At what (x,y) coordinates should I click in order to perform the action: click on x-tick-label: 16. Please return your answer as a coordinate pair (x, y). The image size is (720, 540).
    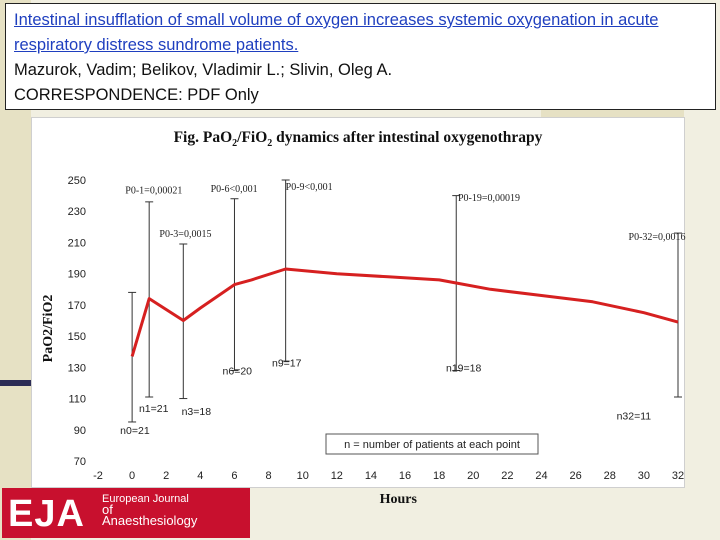
    Looking at the image, I should click on (405, 476).